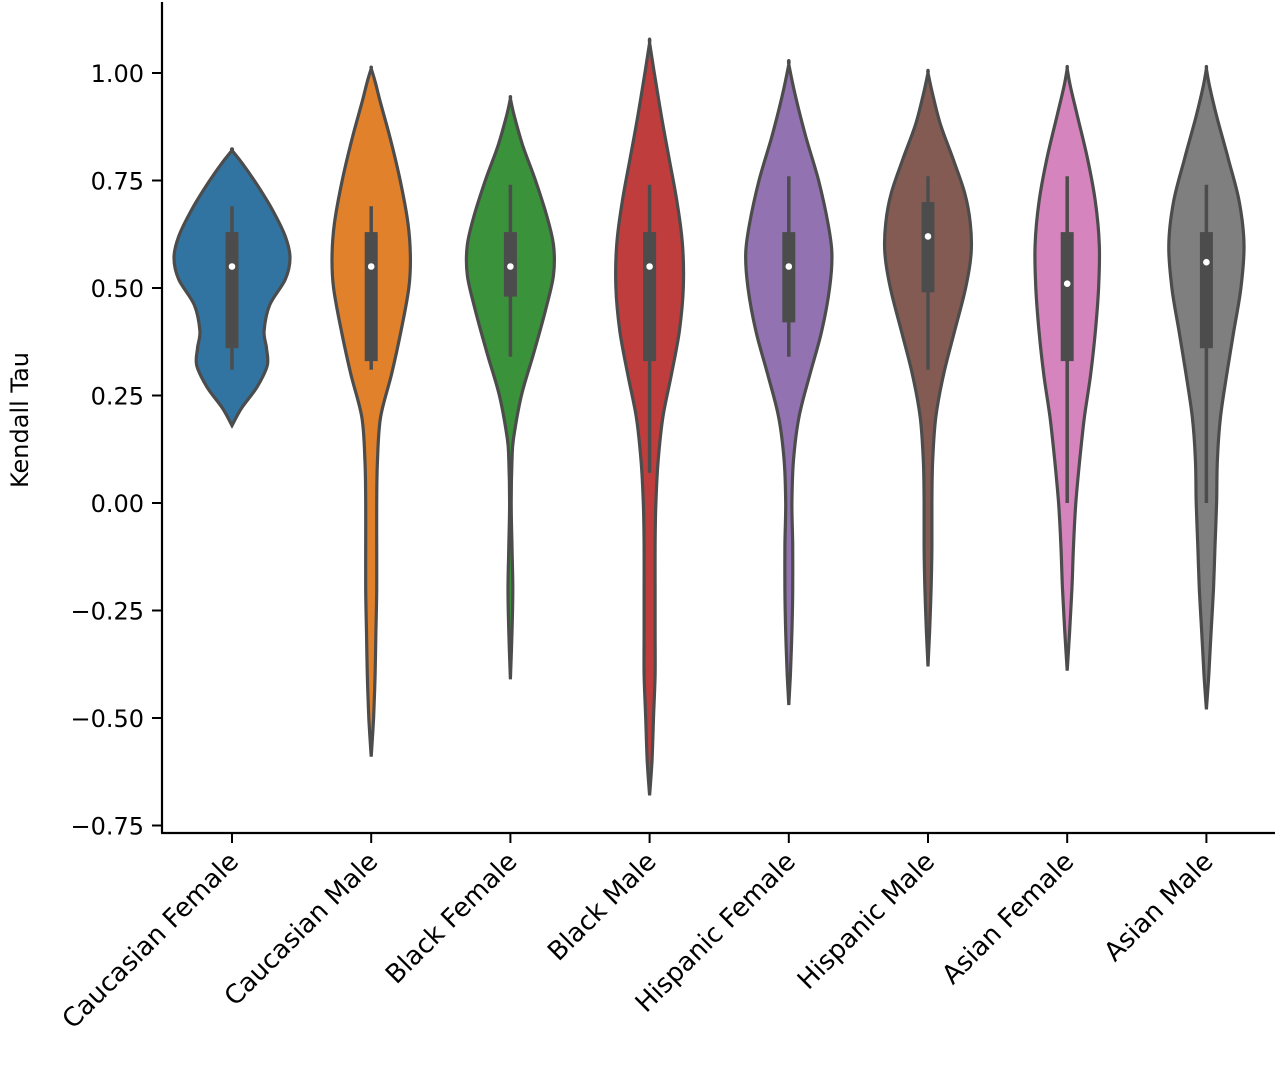 This screenshot has width=1280, height=1072. I want to click on x-tick-label: Black Male, so click(602, 907).